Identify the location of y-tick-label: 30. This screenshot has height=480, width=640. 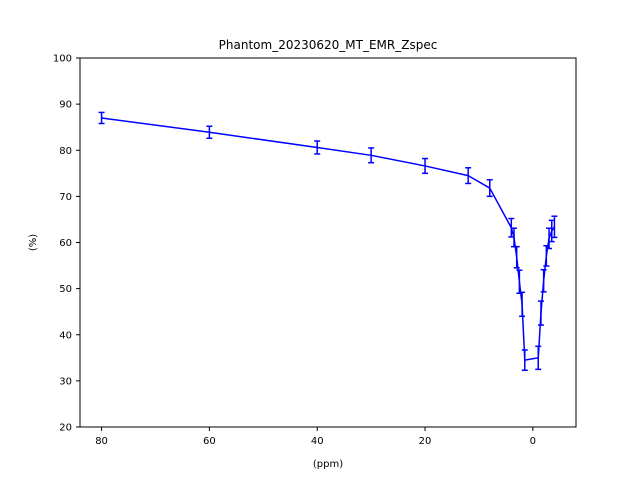
(65, 381).